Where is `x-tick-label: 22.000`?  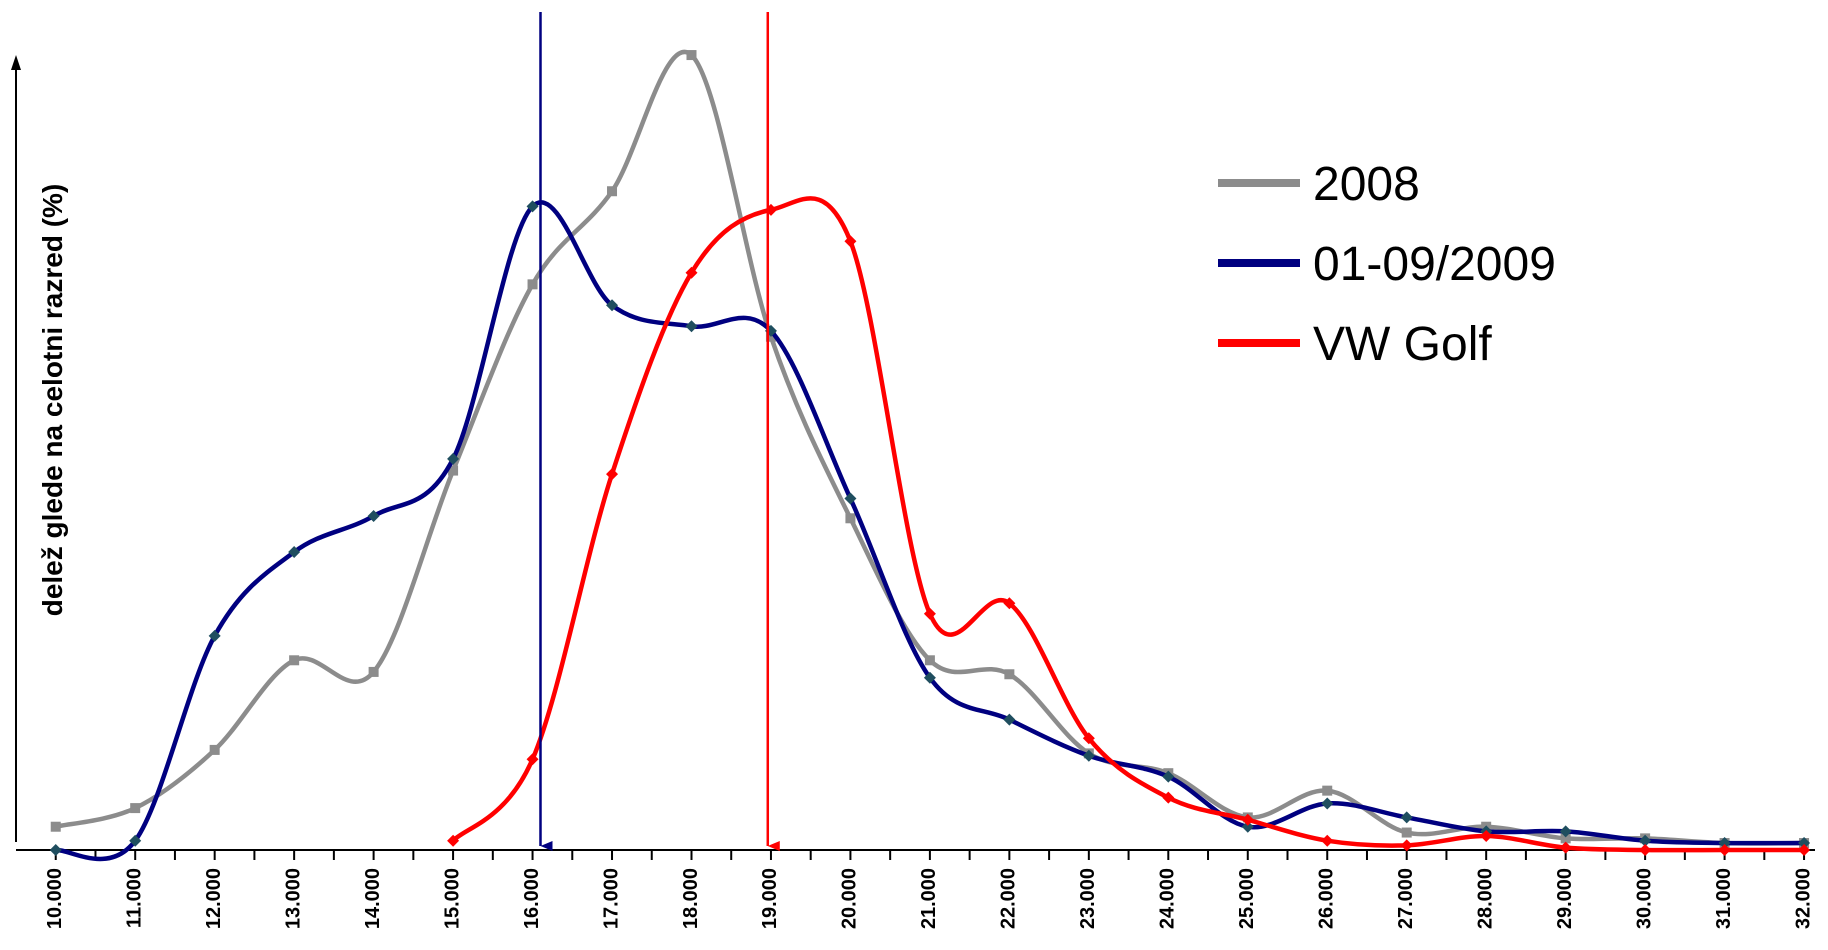
x-tick-label: 22.000 is located at coordinates (1009, 898).